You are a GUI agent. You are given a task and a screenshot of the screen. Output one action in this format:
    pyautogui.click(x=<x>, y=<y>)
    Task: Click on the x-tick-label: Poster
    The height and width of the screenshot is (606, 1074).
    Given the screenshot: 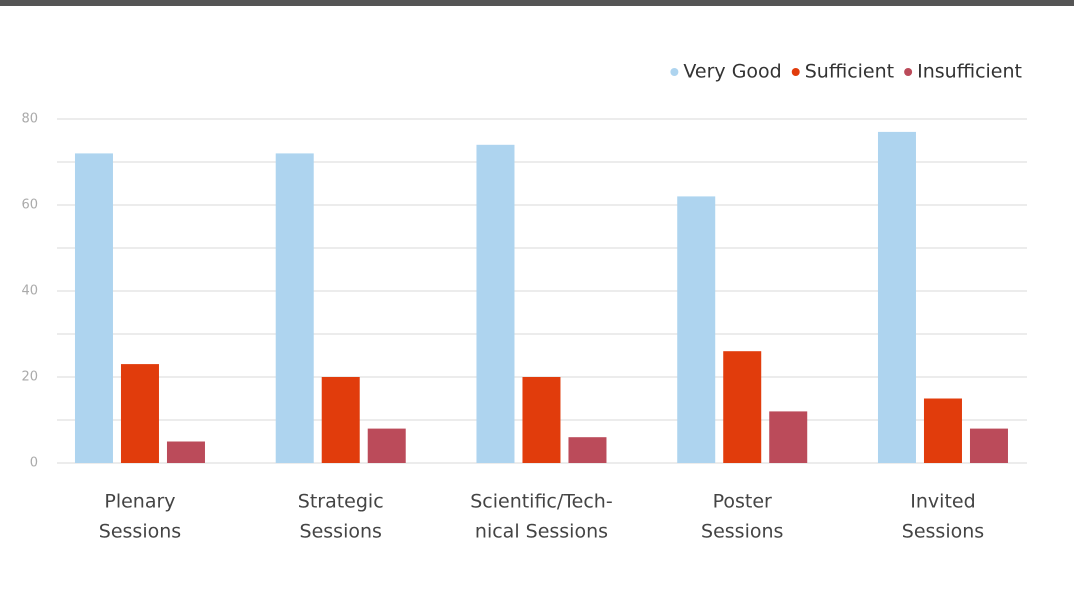 What is the action you would take?
    pyautogui.click(x=742, y=502)
    